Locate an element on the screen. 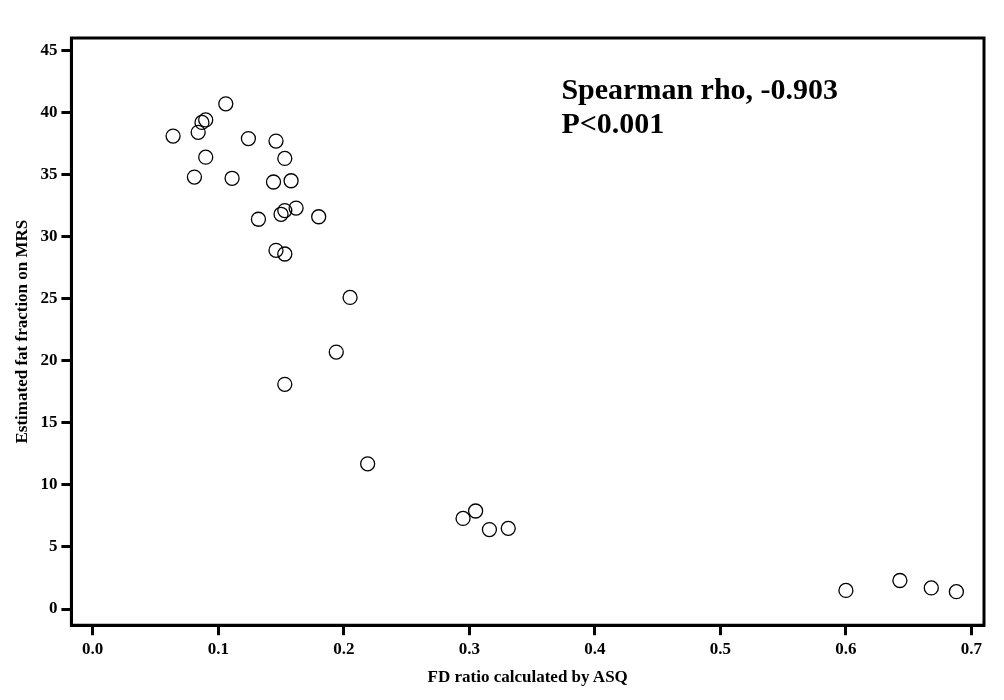 The height and width of the screenshot is (700, 1004). y-tick-label: 0 is located at coordinates (53, 608).